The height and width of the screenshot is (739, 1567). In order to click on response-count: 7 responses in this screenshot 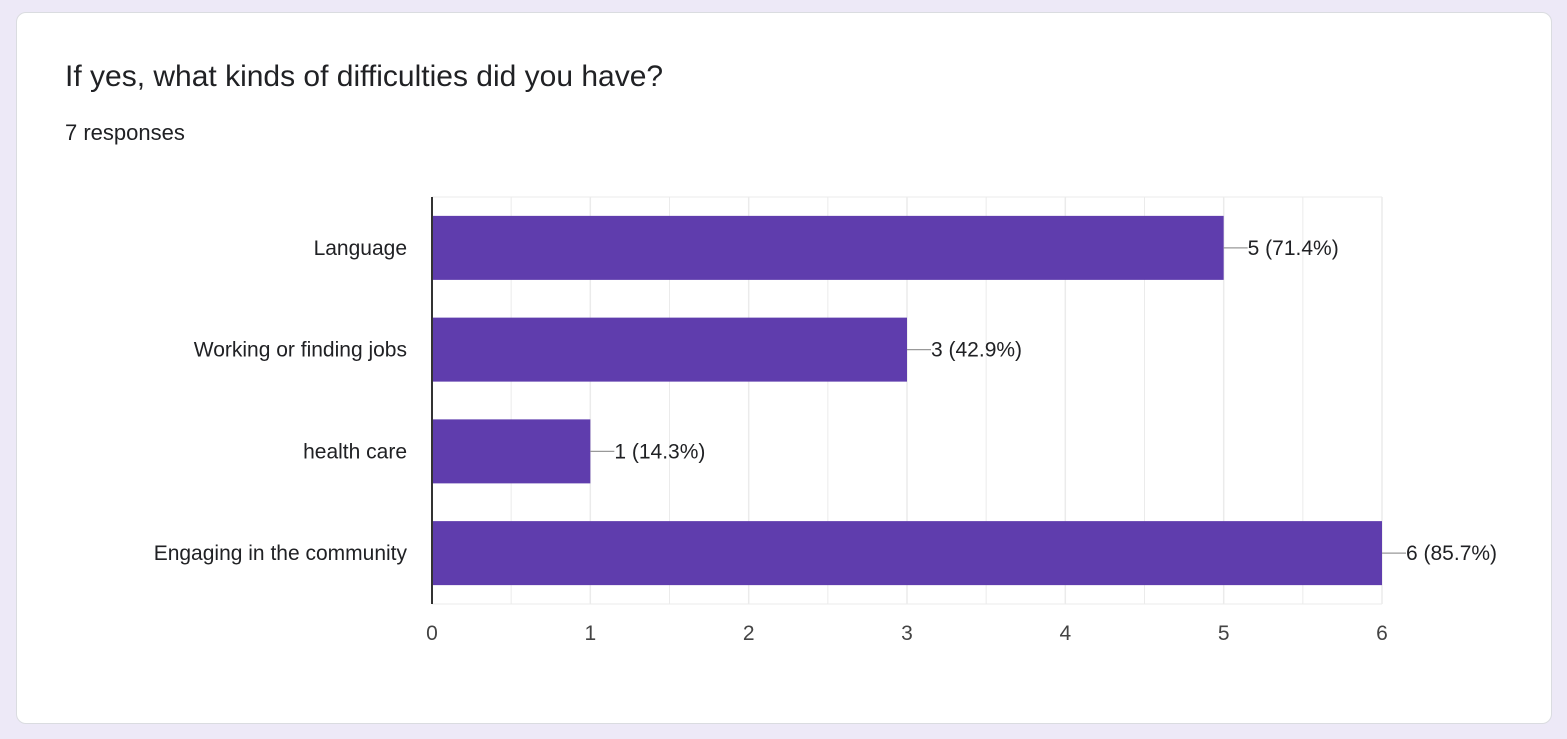, I will do `click(125, 132)`.